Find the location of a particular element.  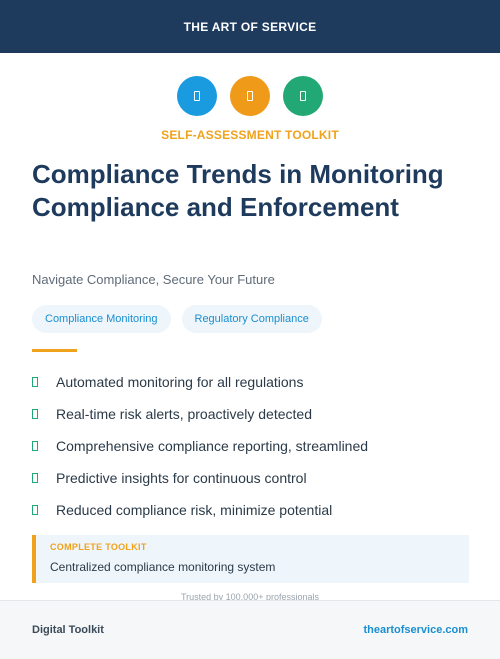

subtitle: Navigate Compliance, Secure Your Future is located at coordinates (153, 279).